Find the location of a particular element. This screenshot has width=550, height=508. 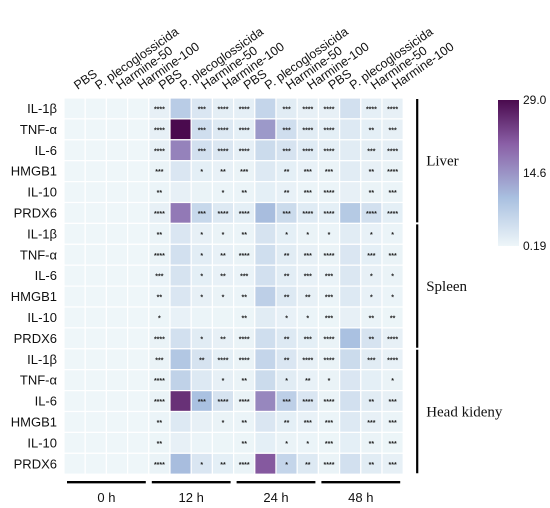

tissue-brackets: Liver Spleen Head kideny is located at coordinates (459, 286).